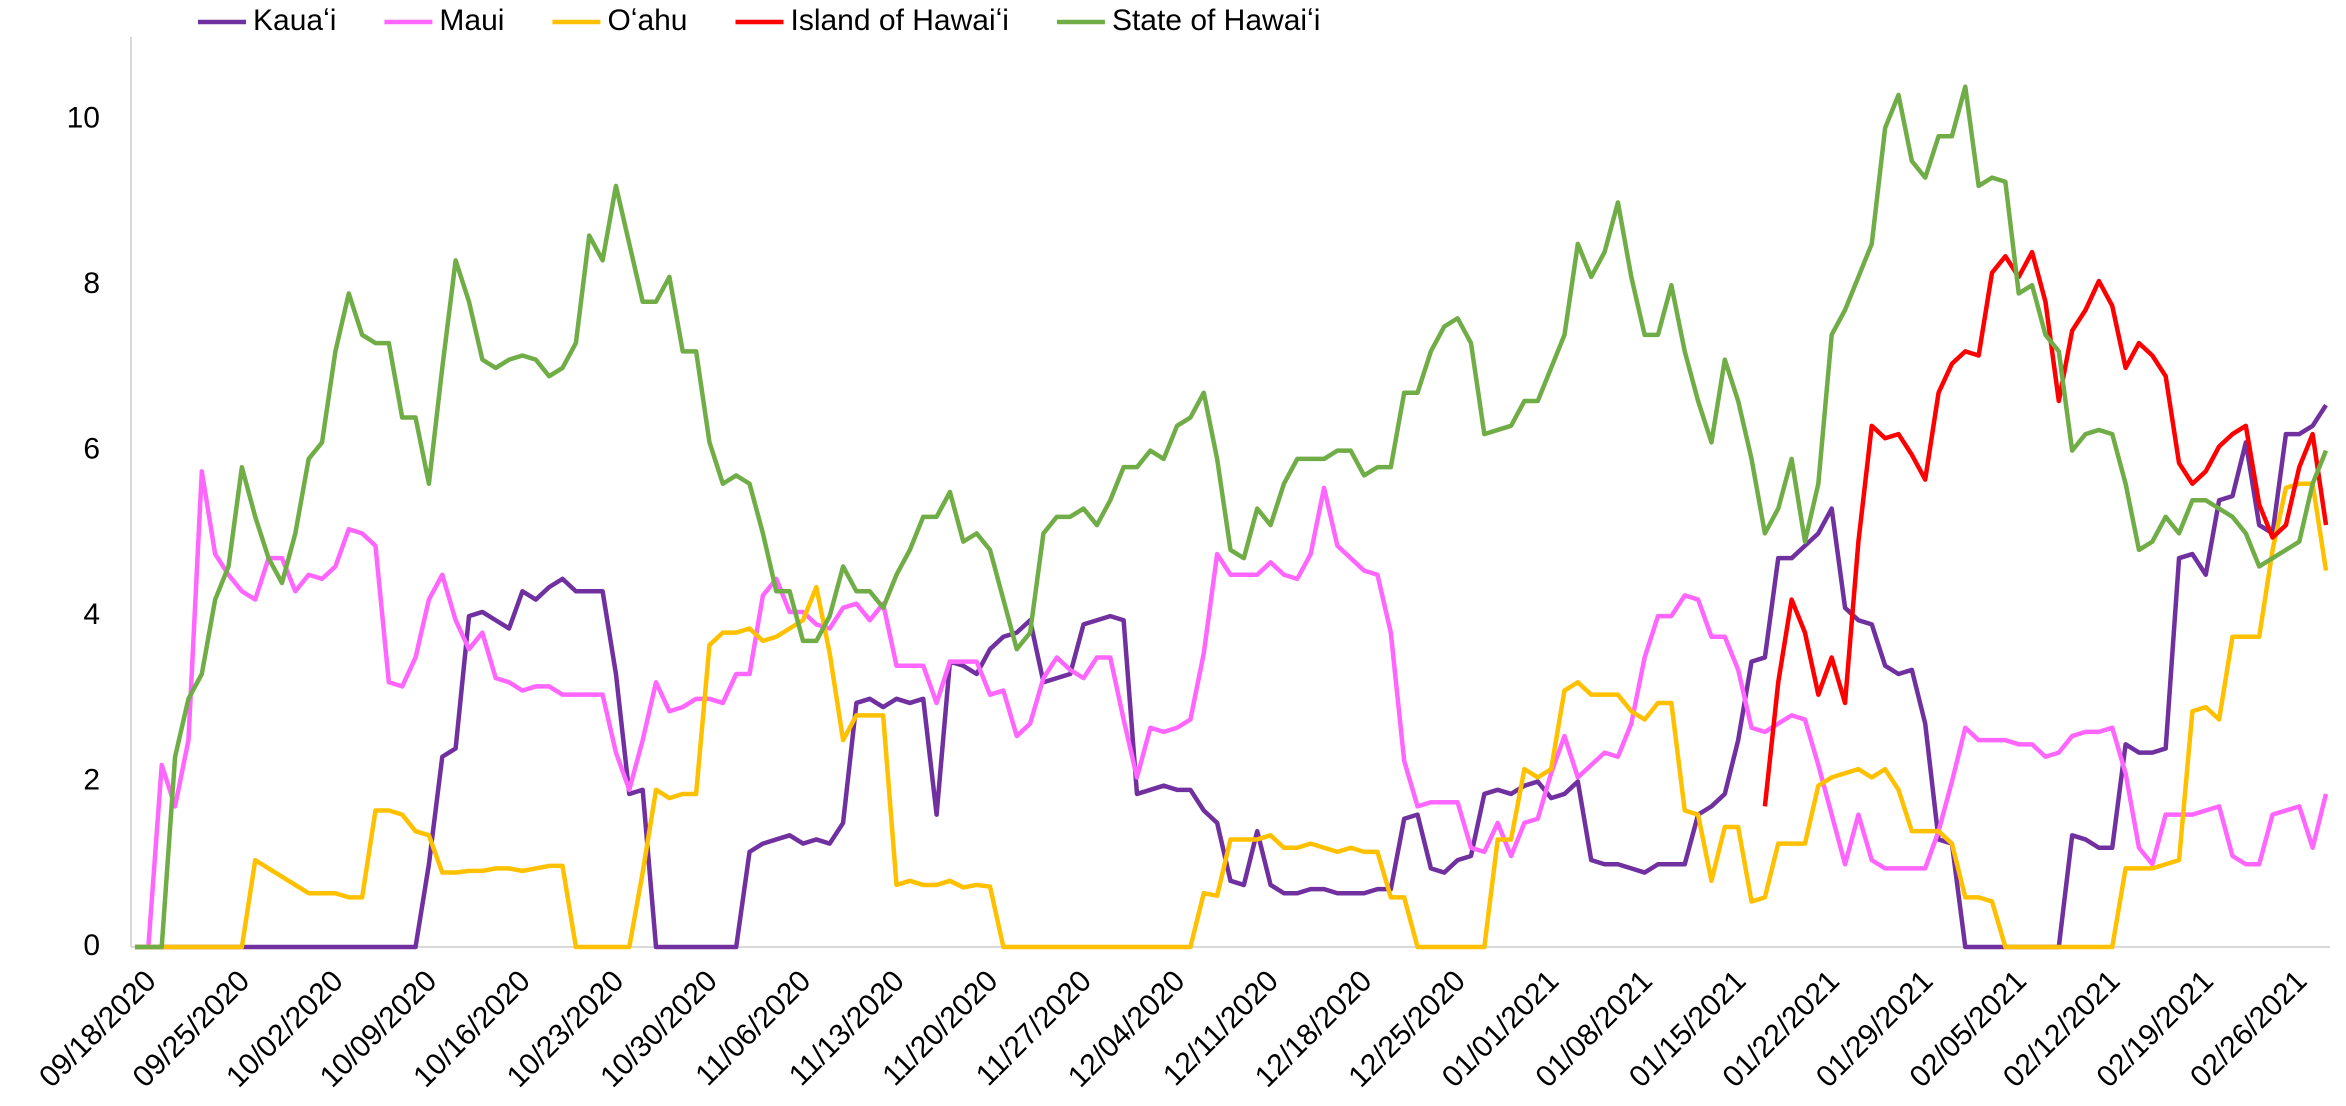 This screenshot has height=1106, width=2346. I want to click on legend-item: Maui, so click(444, 20).